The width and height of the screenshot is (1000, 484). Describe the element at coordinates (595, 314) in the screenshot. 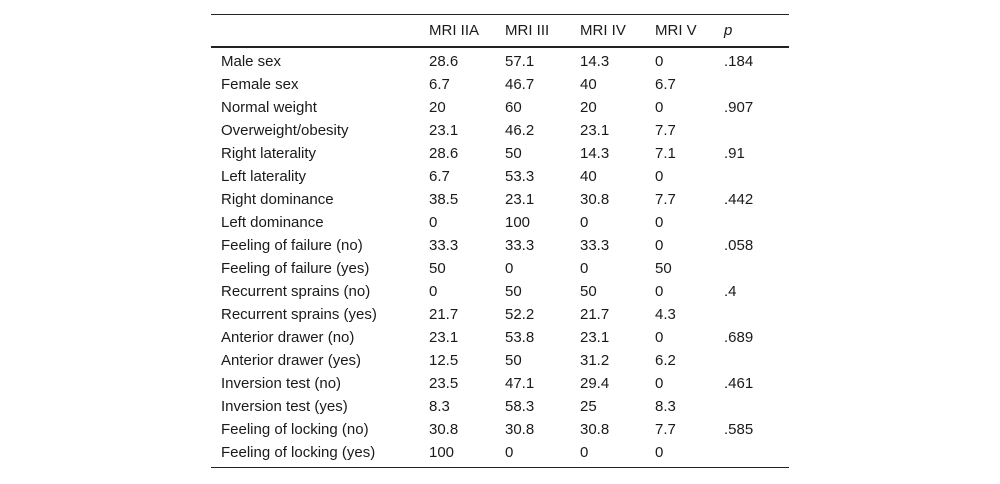

I see `cell-mri-iv-value: 21.7` at that location.